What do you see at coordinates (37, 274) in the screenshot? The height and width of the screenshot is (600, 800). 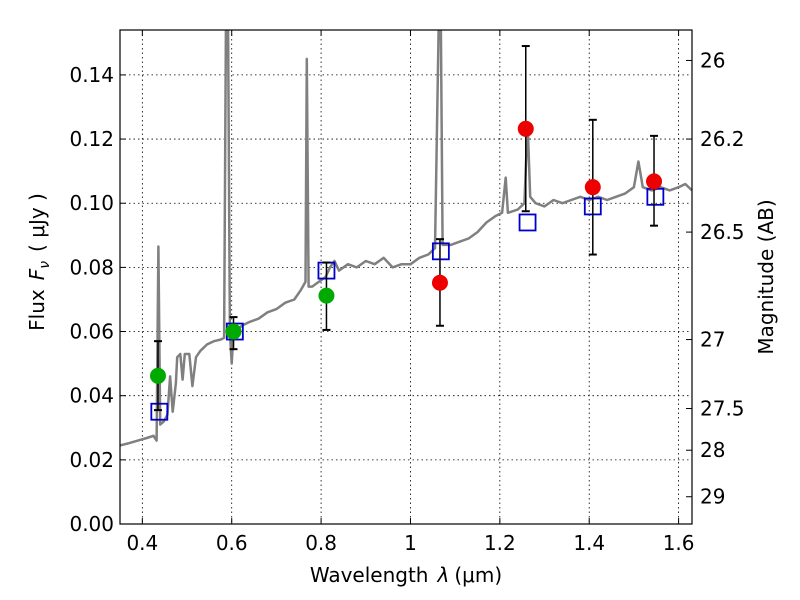 I see `y-axis-label-symbol: F` at bounding box center [37, 274].